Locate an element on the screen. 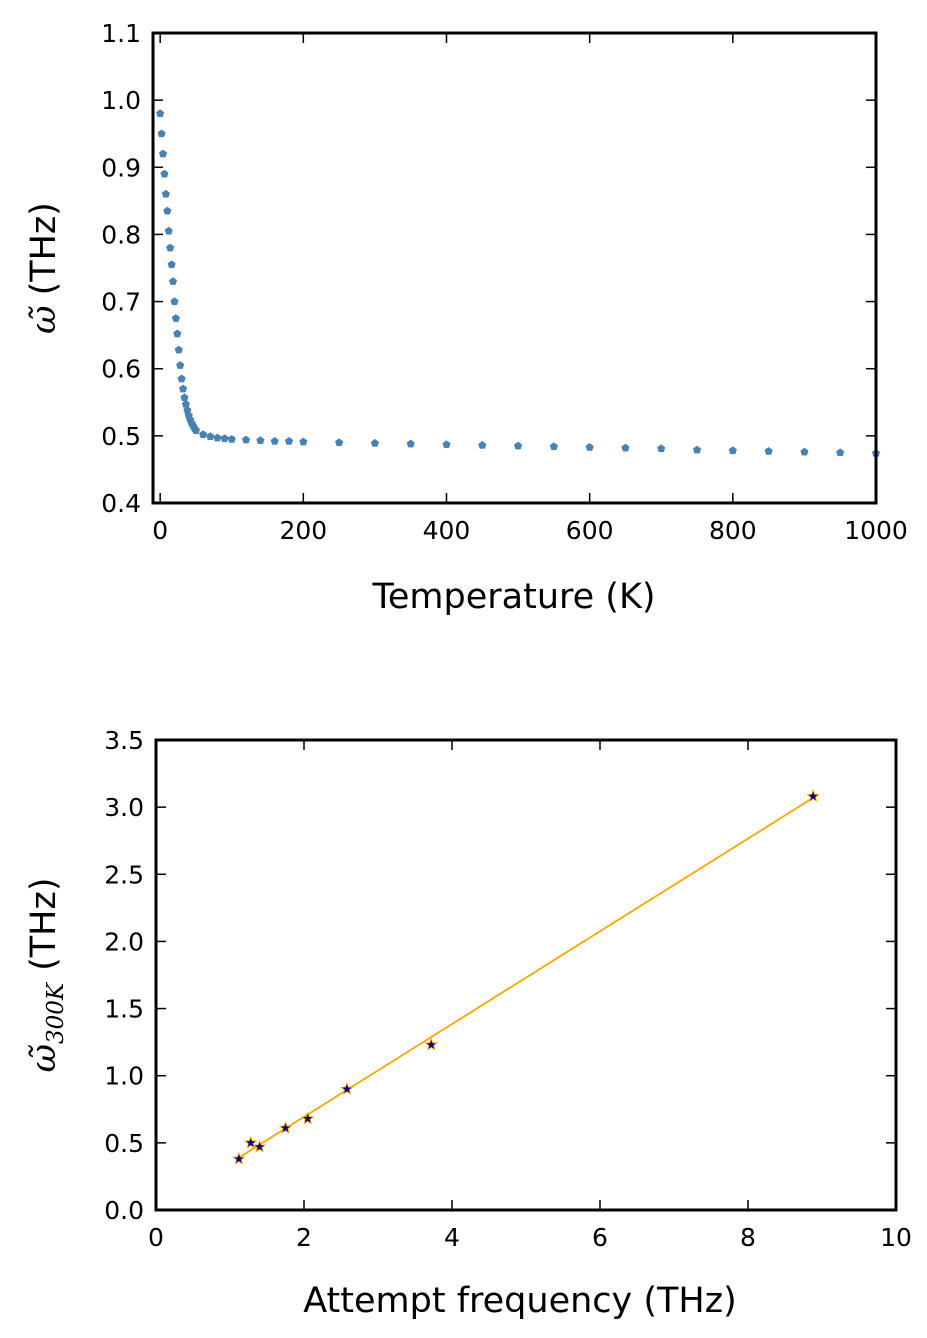  x-tick-label: 200 is located at coordinates (303, 530).